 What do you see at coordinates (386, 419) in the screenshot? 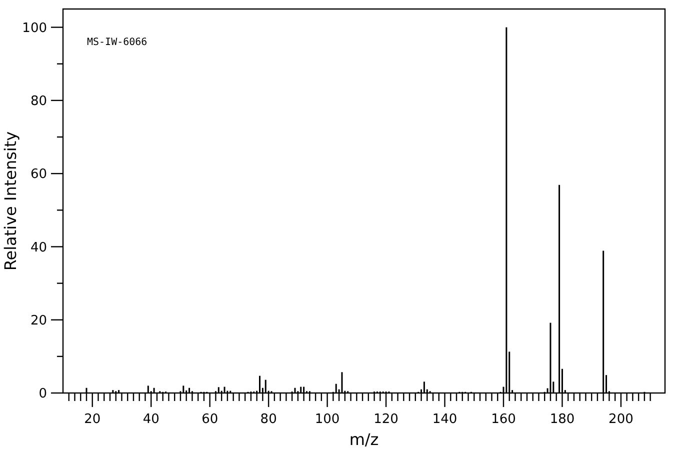
I see `x-tick-label: 120` at bounding box center [386, 419].